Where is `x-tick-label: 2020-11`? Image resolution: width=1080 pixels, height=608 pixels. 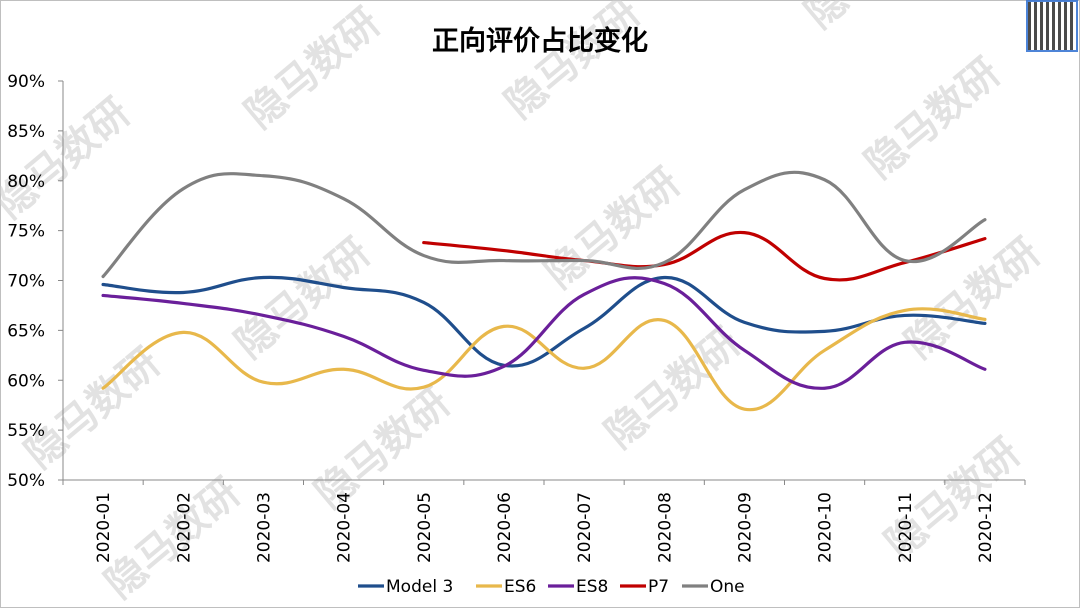
x-tick-label: 2020-11 is located at coordinates (906, 527).